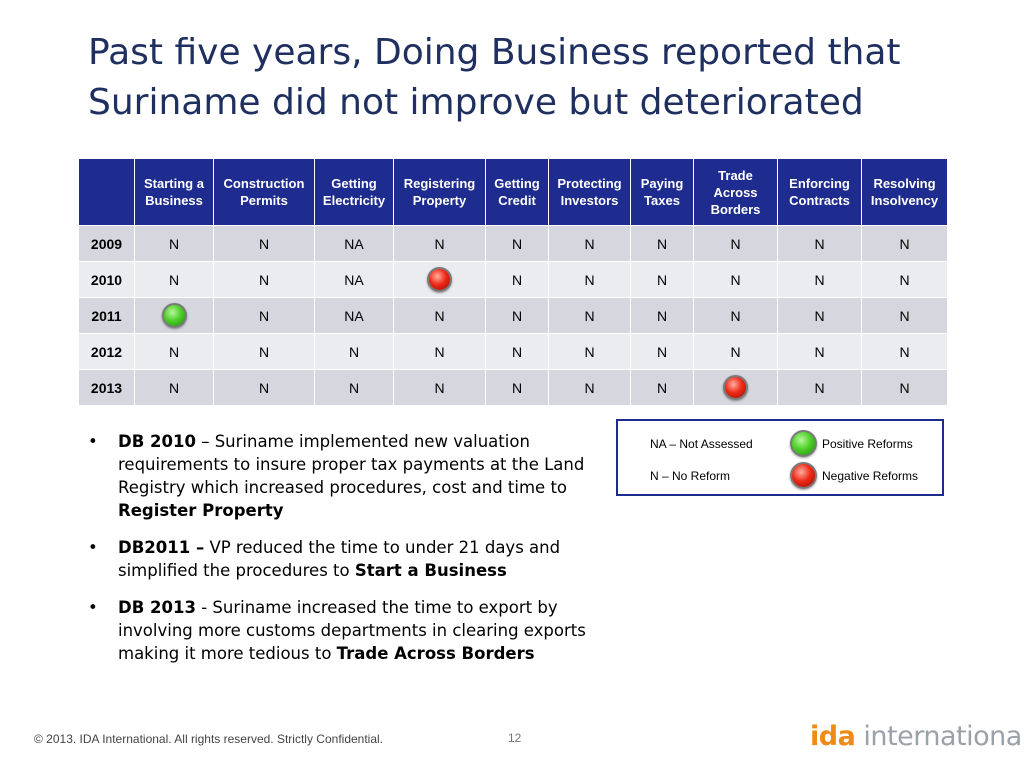 The width and height of the screenshot is (1024, 768). Describe the element at coordinates (106, 279) in the screenshot. I see `row-year: 2010` at that location.